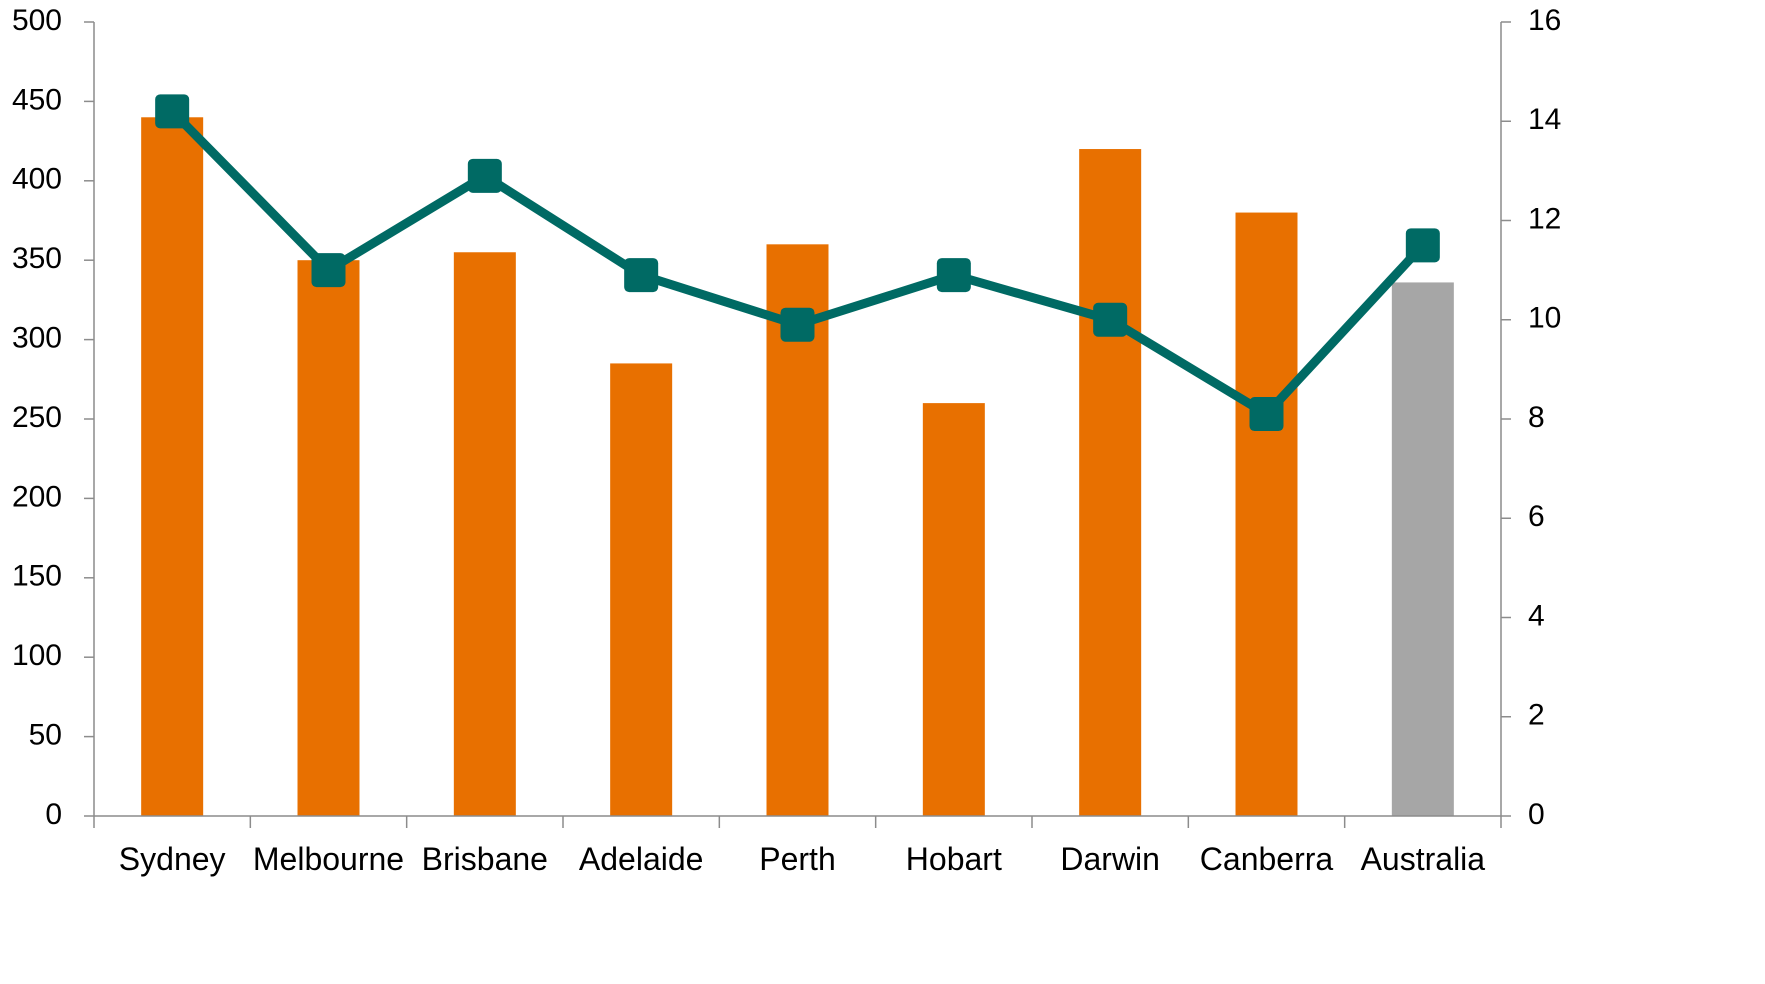  What do you see at coordinates (1544, 119) in the screenshot?
I see `right-y-tick-label: 14` at bounding box center [1544, 119].